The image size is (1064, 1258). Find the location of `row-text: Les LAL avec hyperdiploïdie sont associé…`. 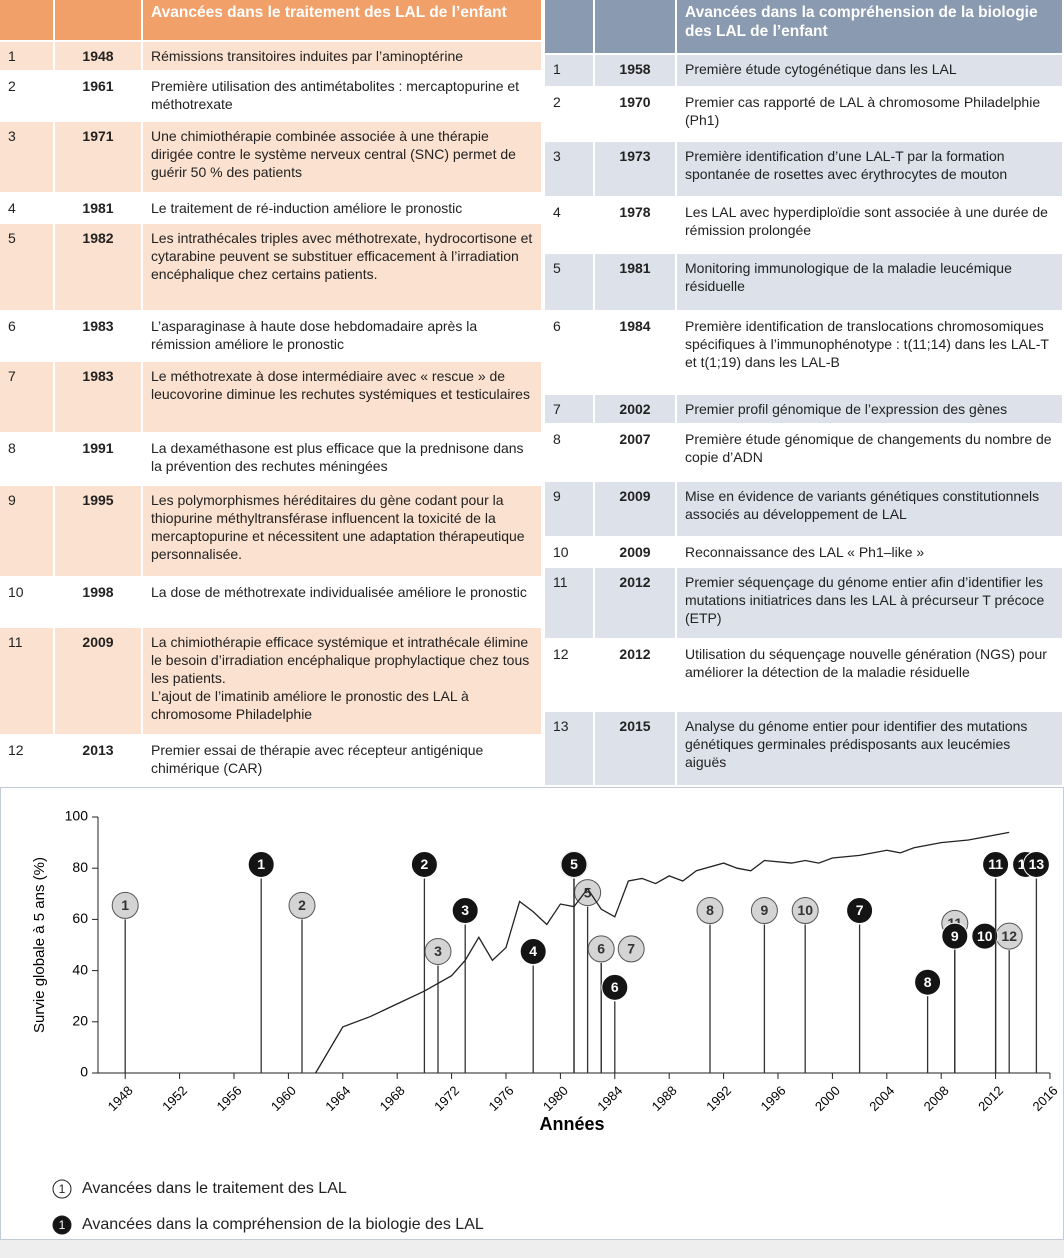

row-text: Les LAL avec hyperdiploïdie sont associé… is located at coordinates (869, 225).